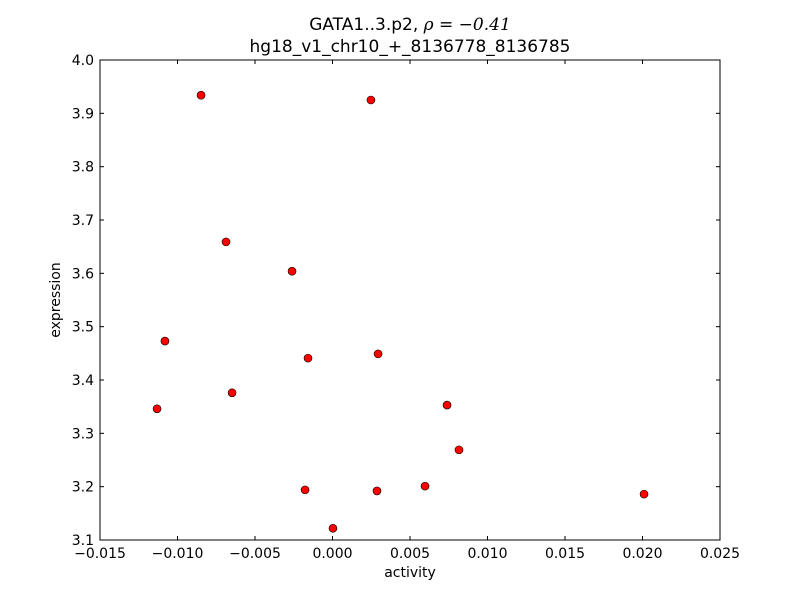 The image size is (800, 605). Describe the element at coordinates (487, 554) in the screenshot. I see `x-tick-label: 0.010` at that location.